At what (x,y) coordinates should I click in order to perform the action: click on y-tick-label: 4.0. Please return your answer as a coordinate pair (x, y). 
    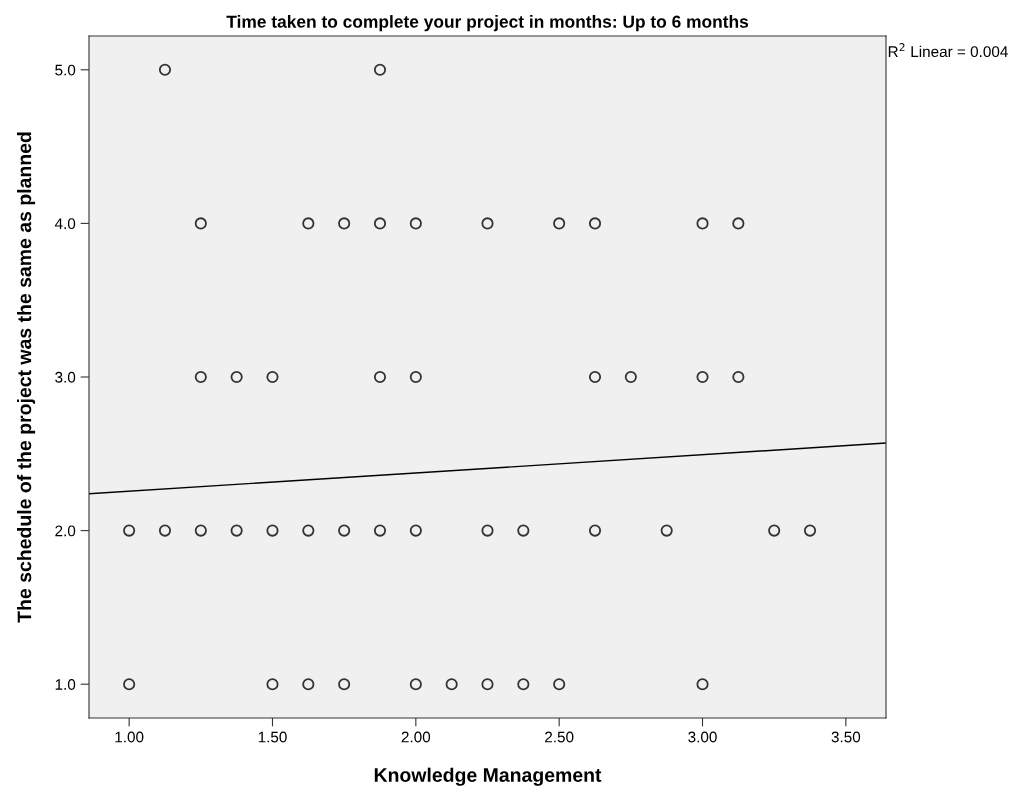
    Looking at the image, I should click on (65, 224).